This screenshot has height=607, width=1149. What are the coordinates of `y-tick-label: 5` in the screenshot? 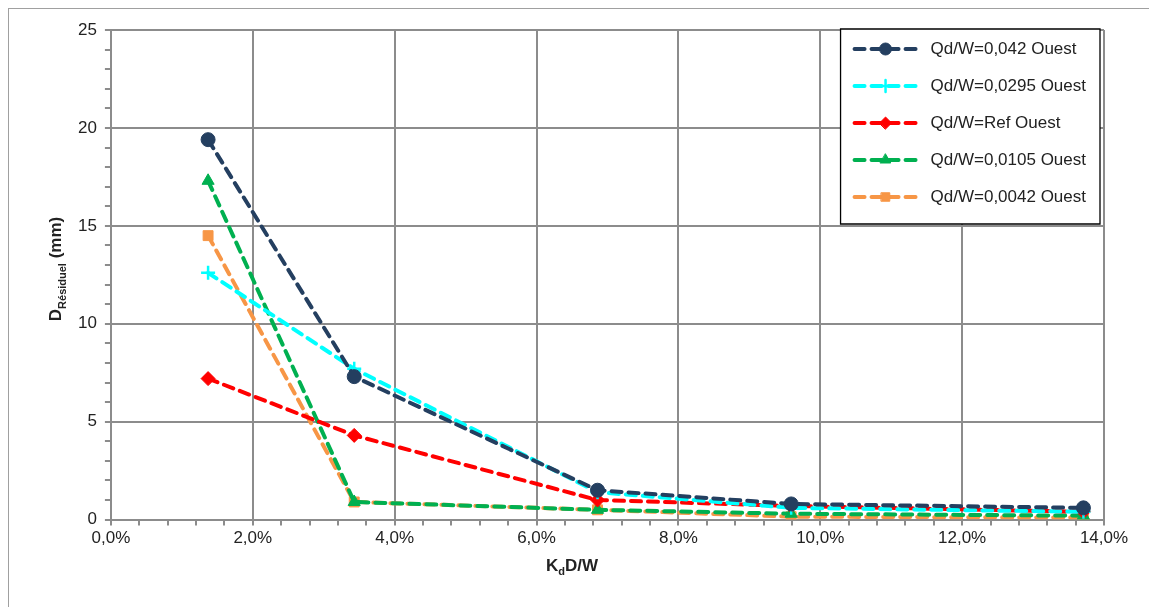 It's located at (92, 421).